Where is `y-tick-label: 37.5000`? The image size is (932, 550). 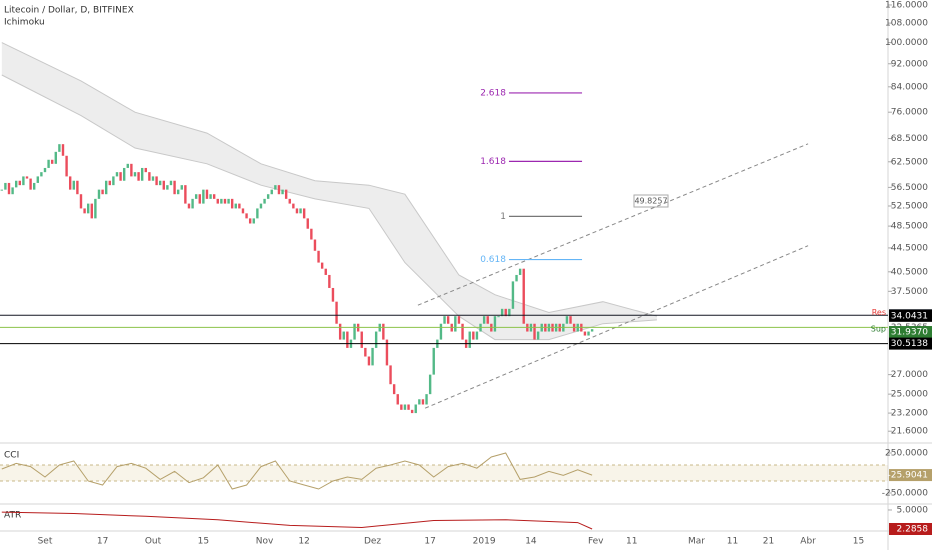 y-tick-label: 37.5000 is located at coordinates (909, 292).